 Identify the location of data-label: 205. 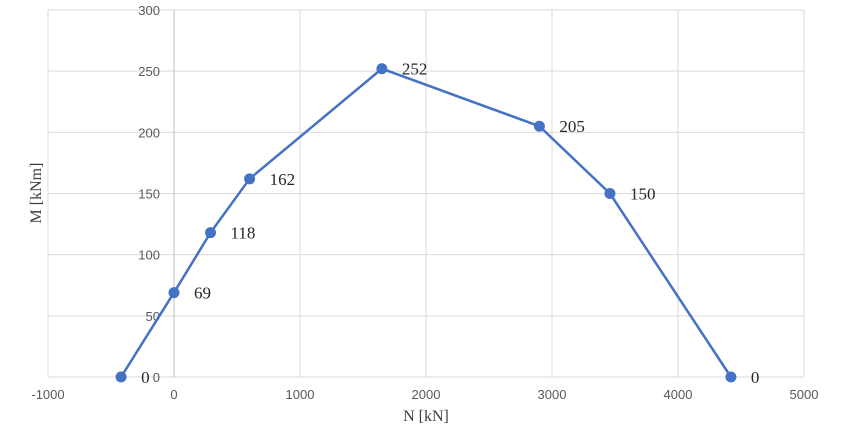
(572, 126).